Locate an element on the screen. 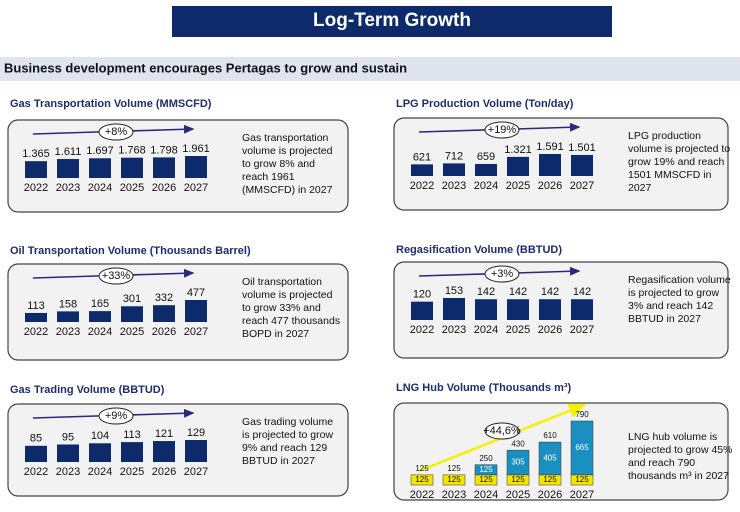 The width and height of the screenshot is (740, 512). title-box is located at coordinates (392, 21).